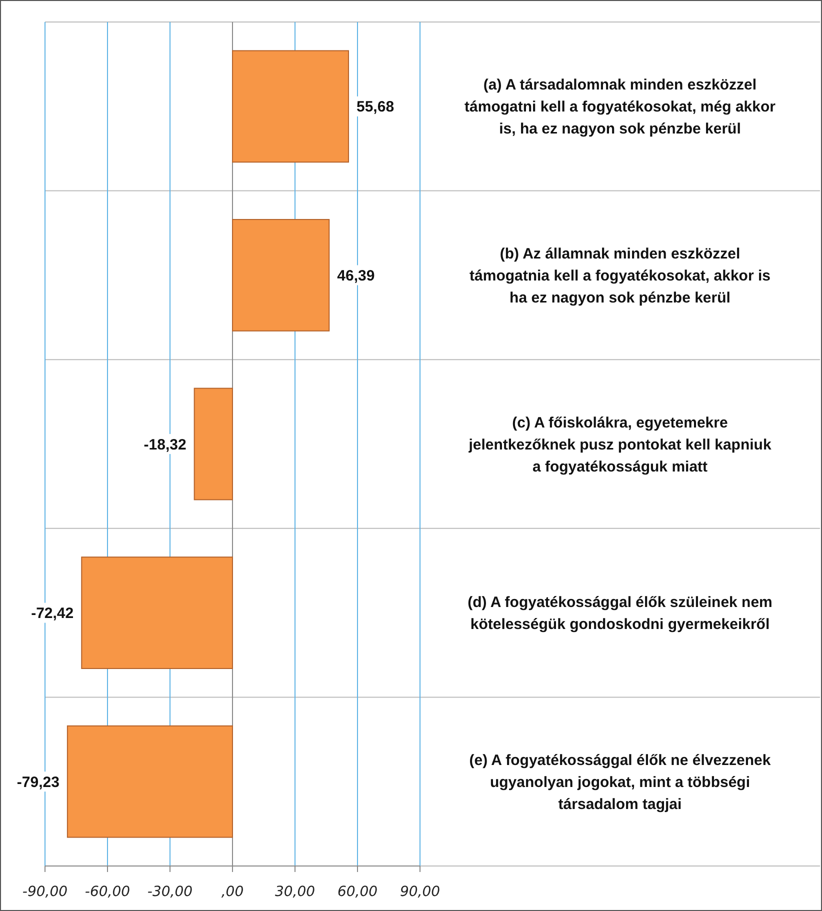 The image size is (822, 911). Describe the element at coordinates (45, 892) in the screenshot. I see `x-tick-label: -90,00` at that location.